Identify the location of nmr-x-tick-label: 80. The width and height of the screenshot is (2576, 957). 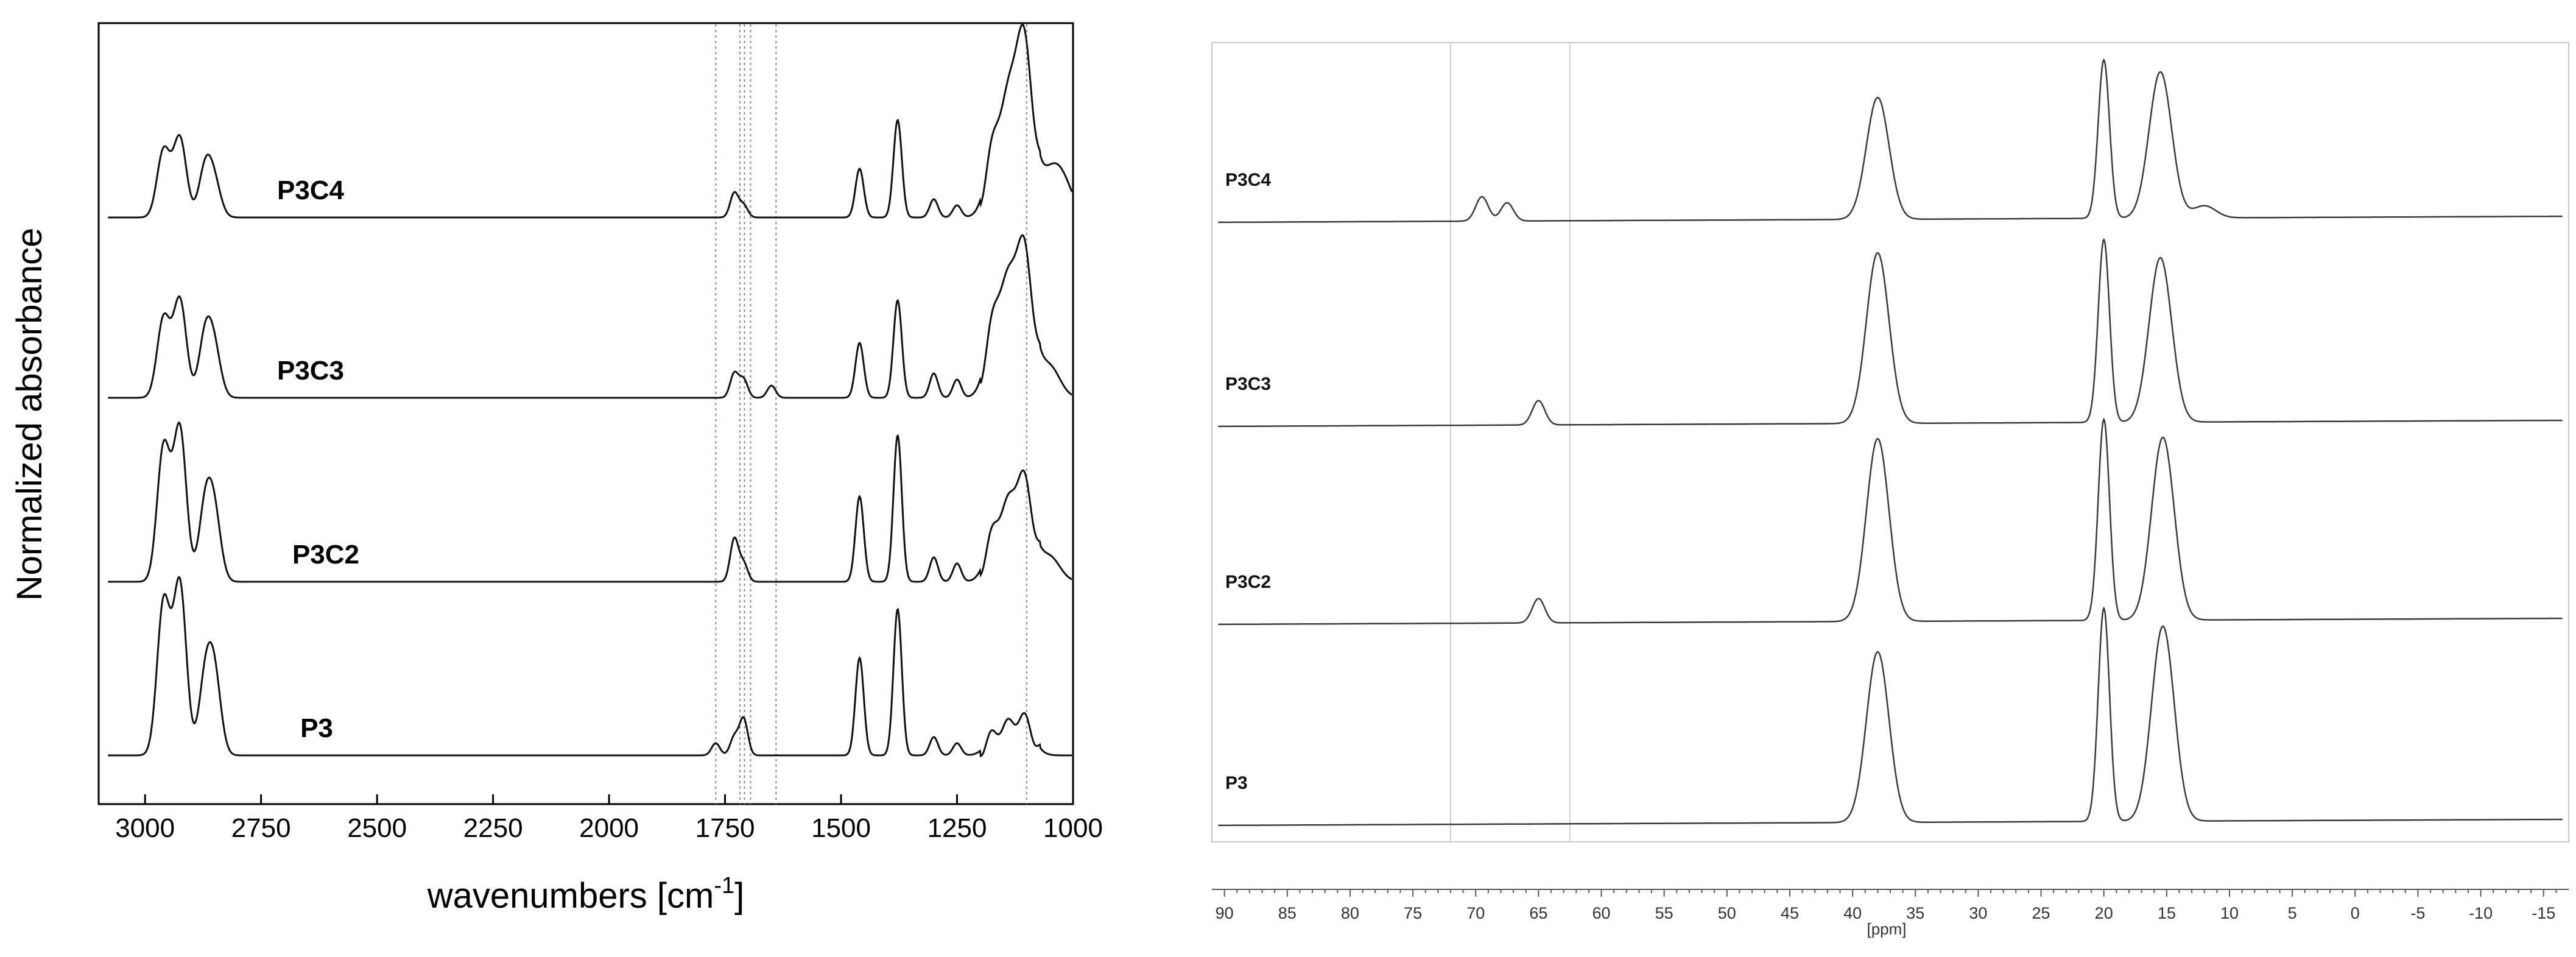
(1350, 913).